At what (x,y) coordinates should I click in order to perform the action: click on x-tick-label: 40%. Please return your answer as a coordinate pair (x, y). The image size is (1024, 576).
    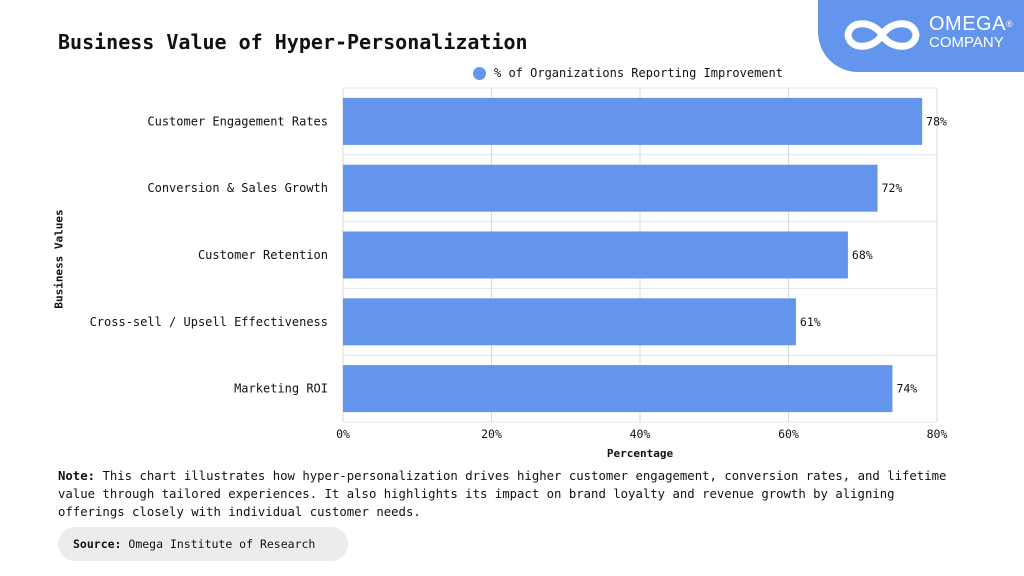
    Looking at the image, I should click on (640, 434).